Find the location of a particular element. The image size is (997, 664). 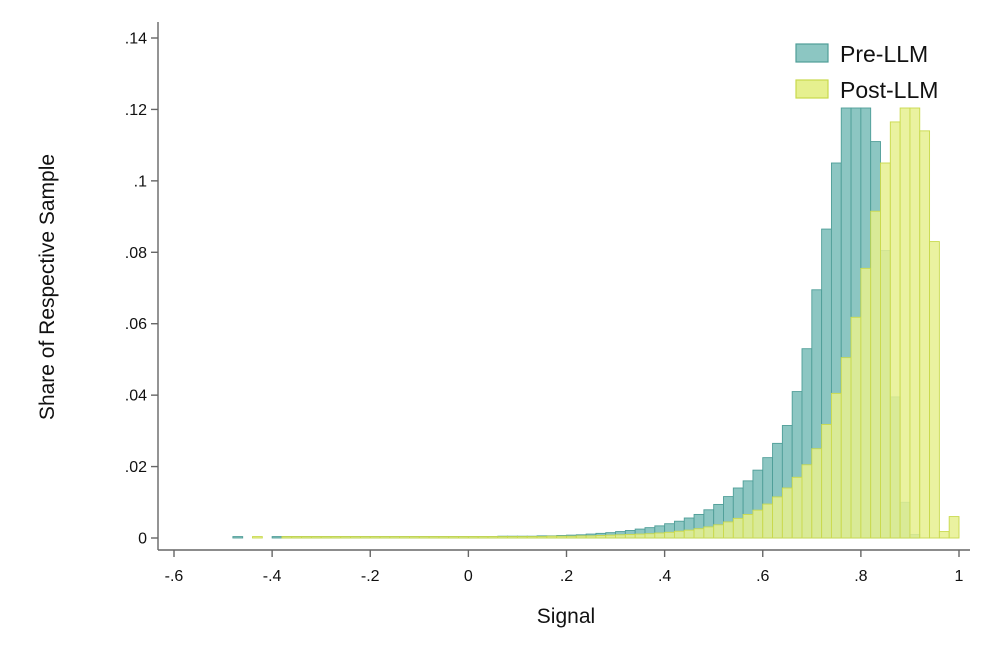

x-tick-label: 0 is located at coordinates (468, 576).